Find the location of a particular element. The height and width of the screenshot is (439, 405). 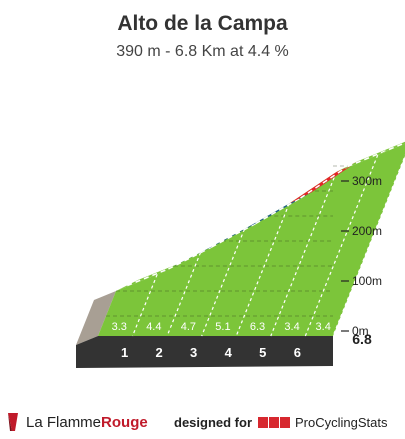

elevation-label: 100m is located at coordinates (367, 281).